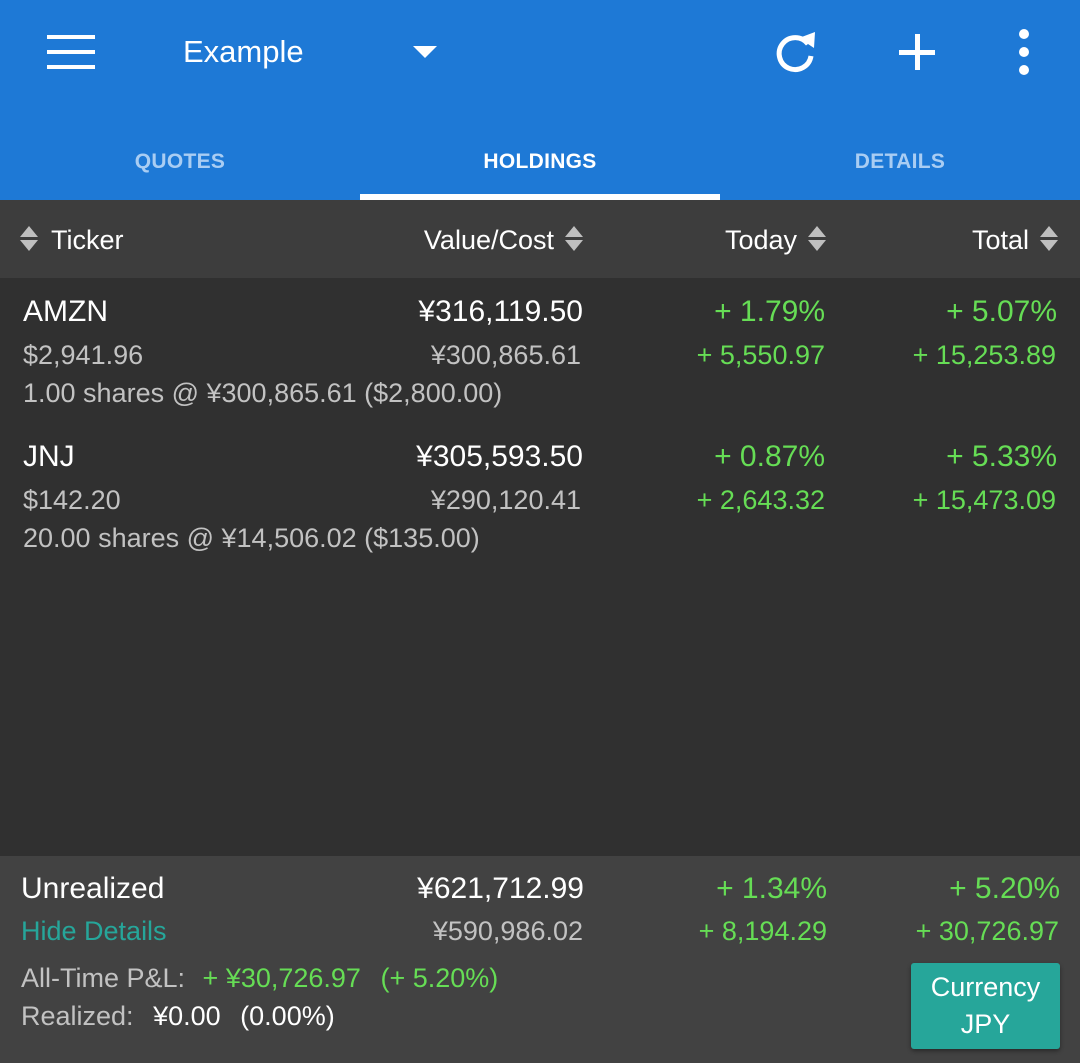  I want to click on market-value: ¥305,593.50, so click(499, 456).